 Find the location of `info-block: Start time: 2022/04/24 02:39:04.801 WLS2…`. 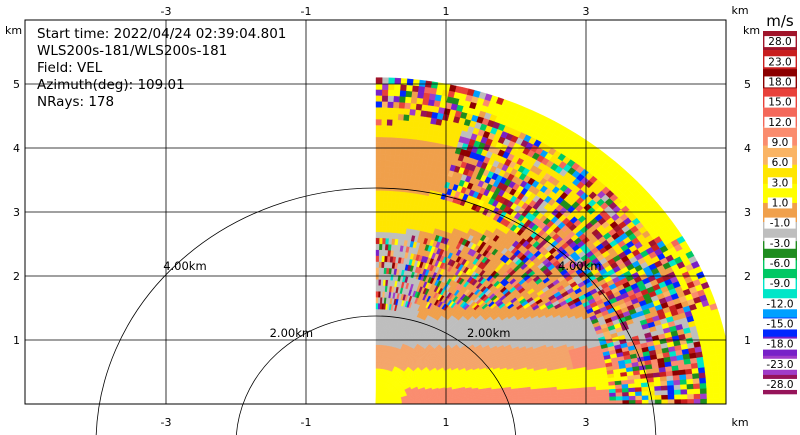

info-block: Start time: 2022/04/24 02:39:04.801 WLS2… is located at coordinates (161, 68).